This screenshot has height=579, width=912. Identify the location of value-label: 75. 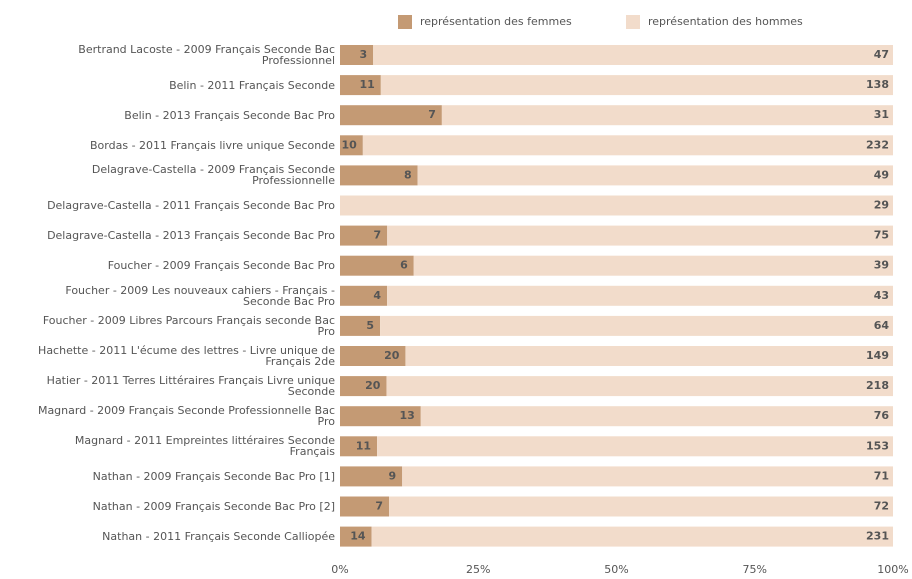
(881, 235).